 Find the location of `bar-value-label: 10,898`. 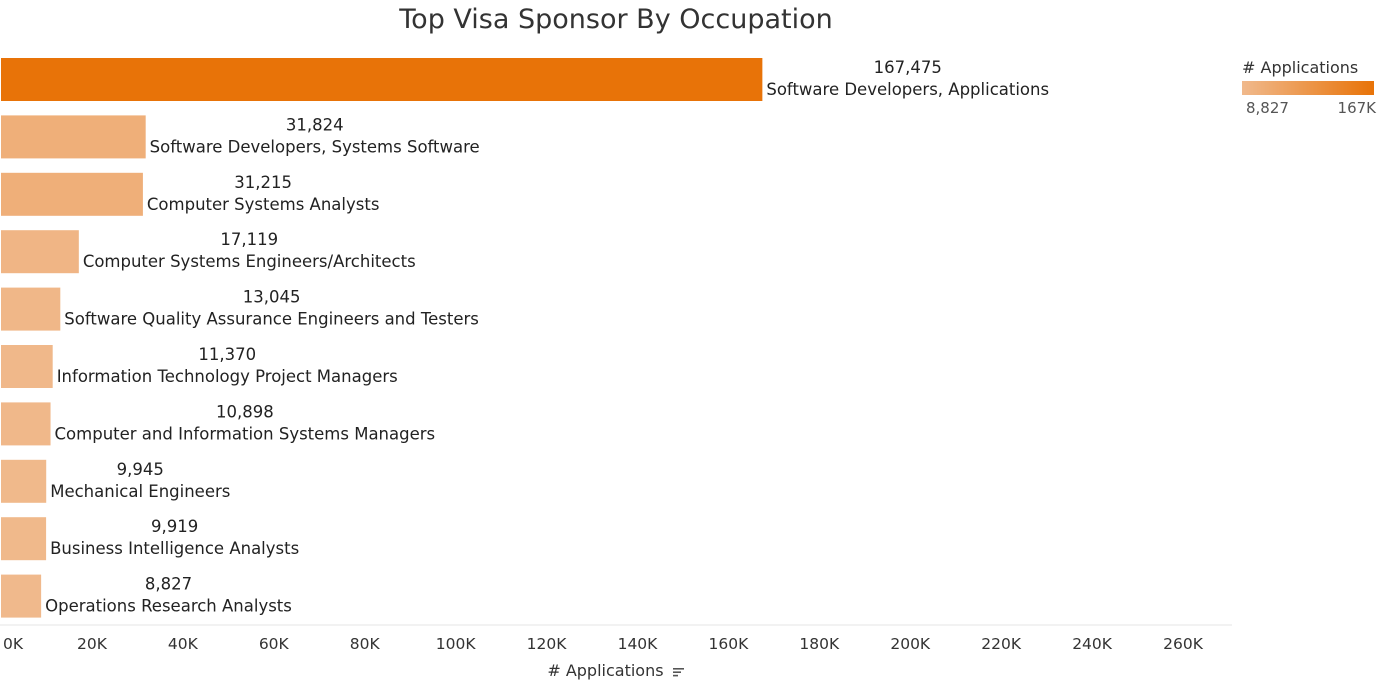

bar-value-label: 10,898 is located at coordinates (245, 411).